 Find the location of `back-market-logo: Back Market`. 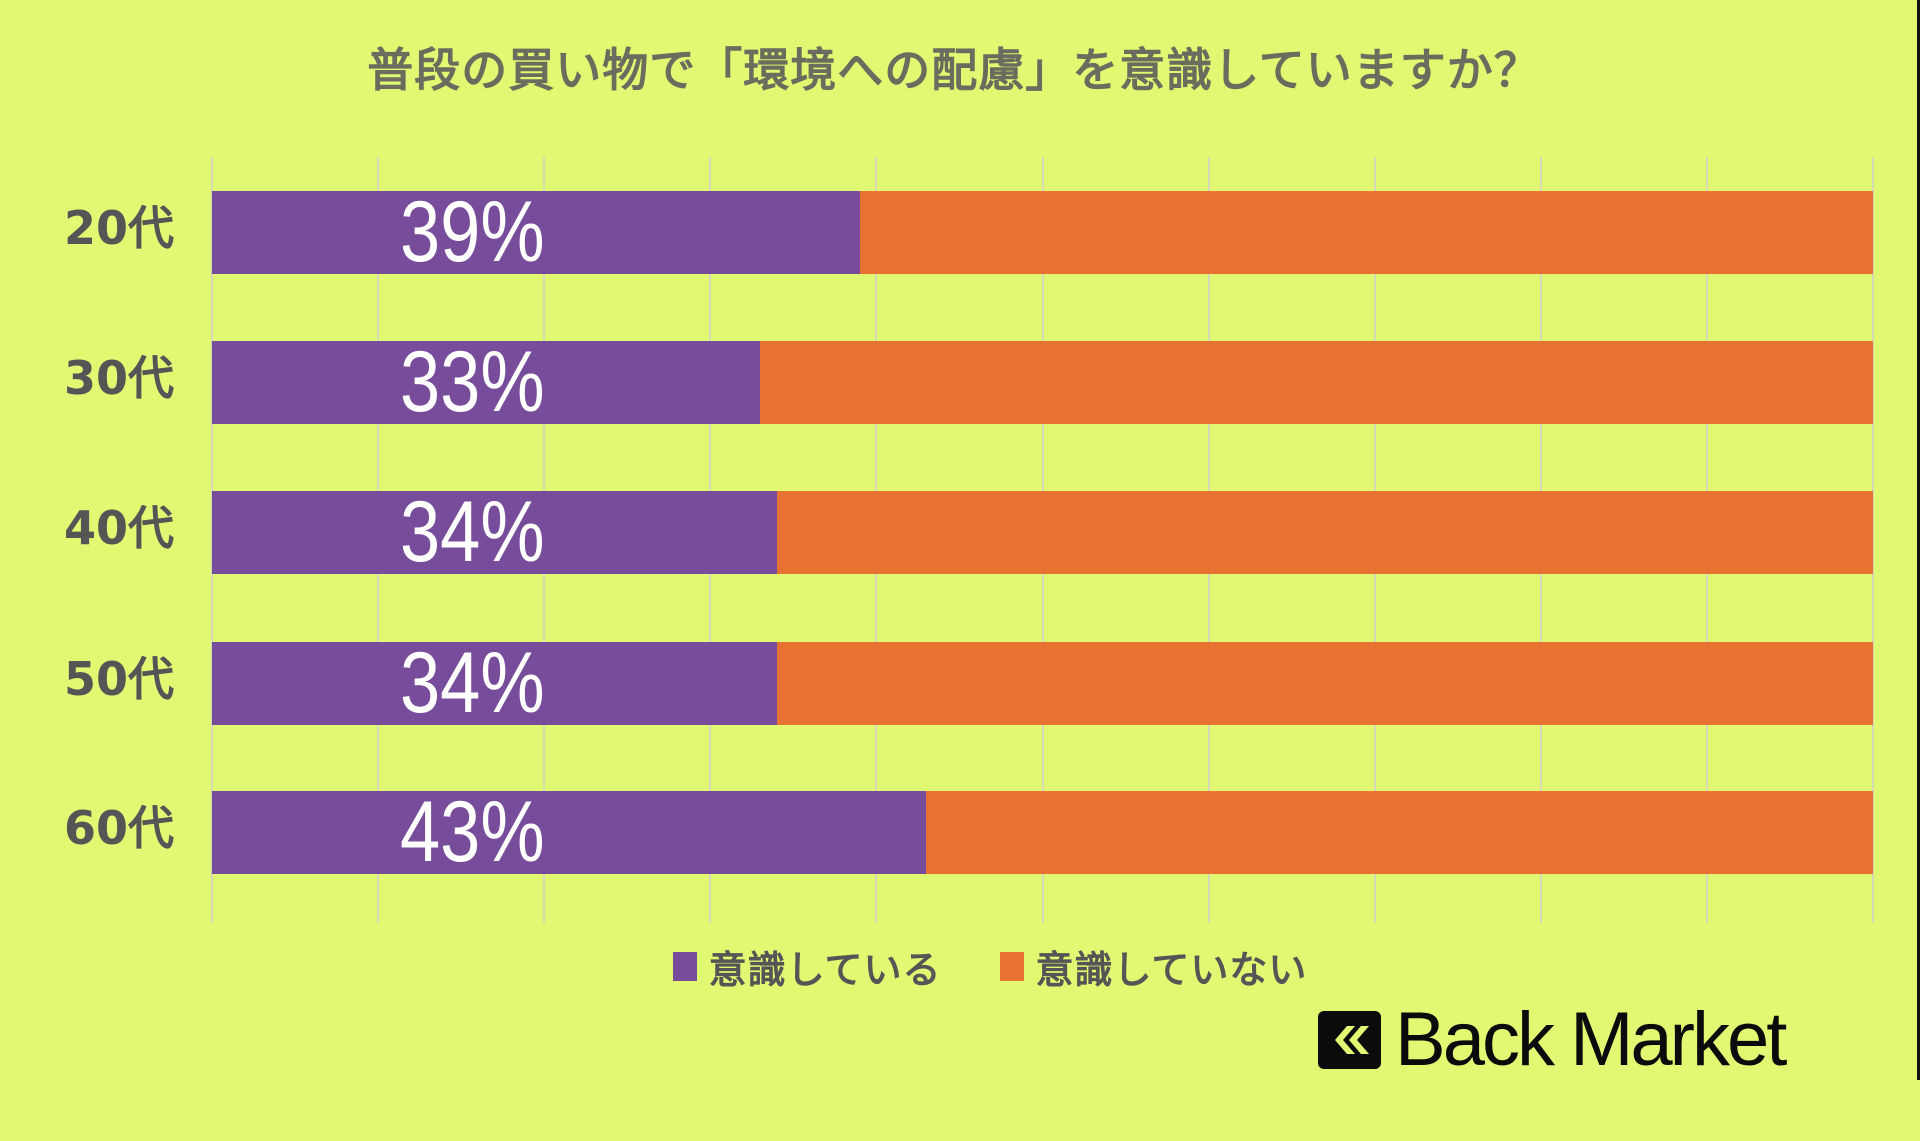

back-market-logo: Back Market is located at coordinates (1552, 1039).